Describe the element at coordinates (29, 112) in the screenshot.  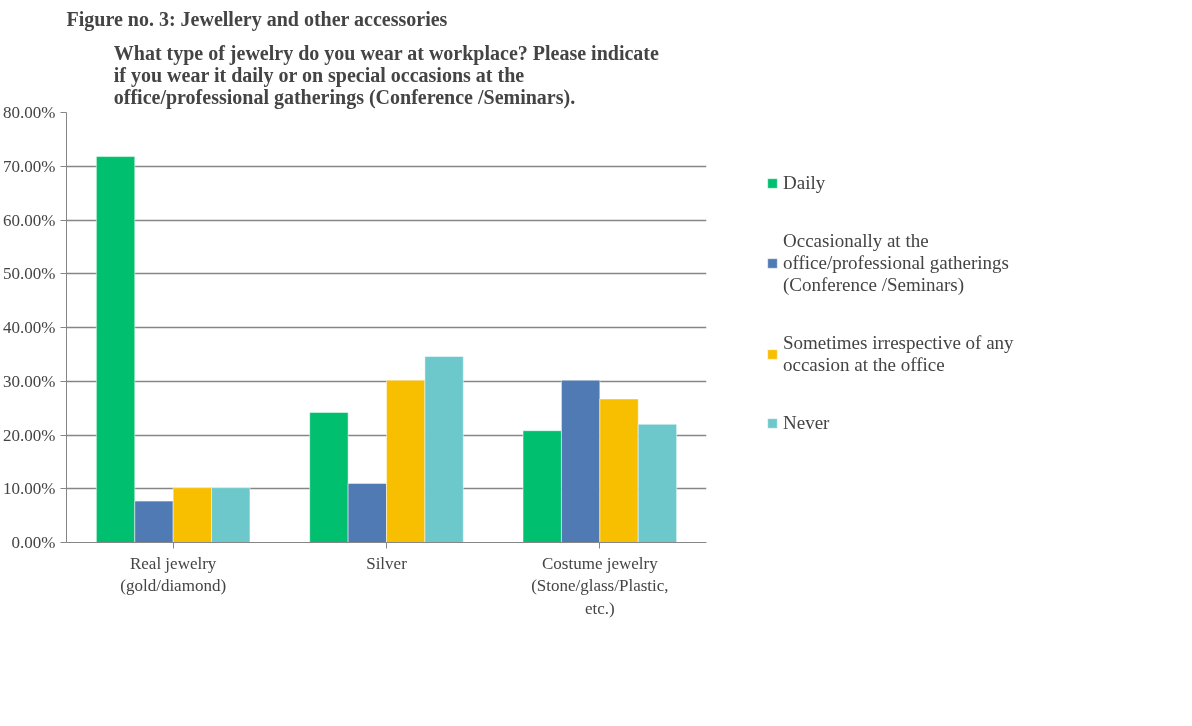
I see `y-tick-label: 80.00%` at that location.